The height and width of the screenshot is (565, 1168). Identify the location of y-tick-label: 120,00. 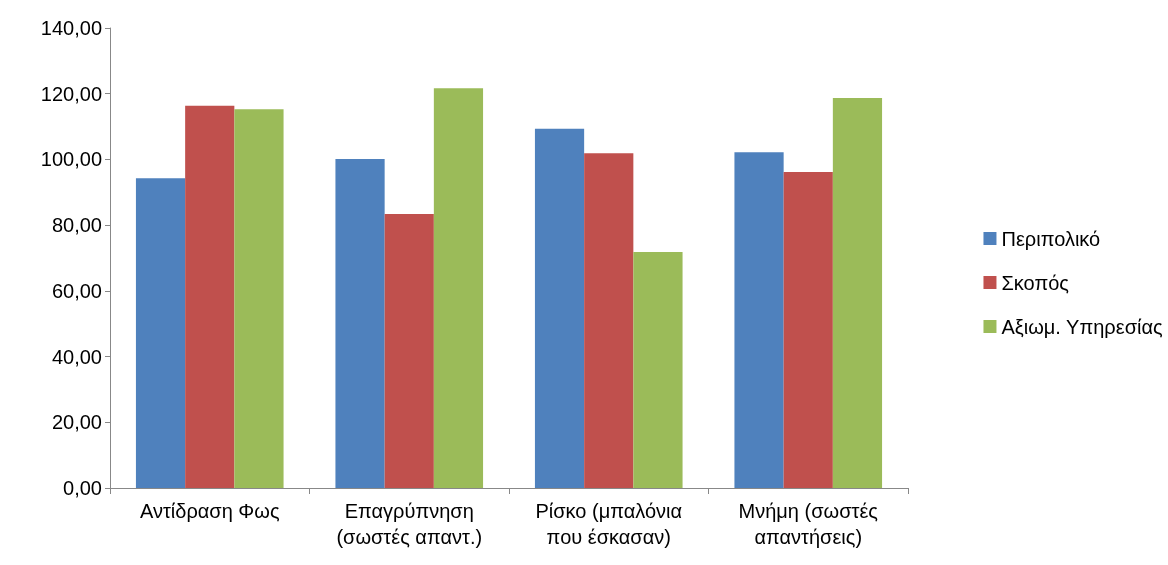
(71, 93).